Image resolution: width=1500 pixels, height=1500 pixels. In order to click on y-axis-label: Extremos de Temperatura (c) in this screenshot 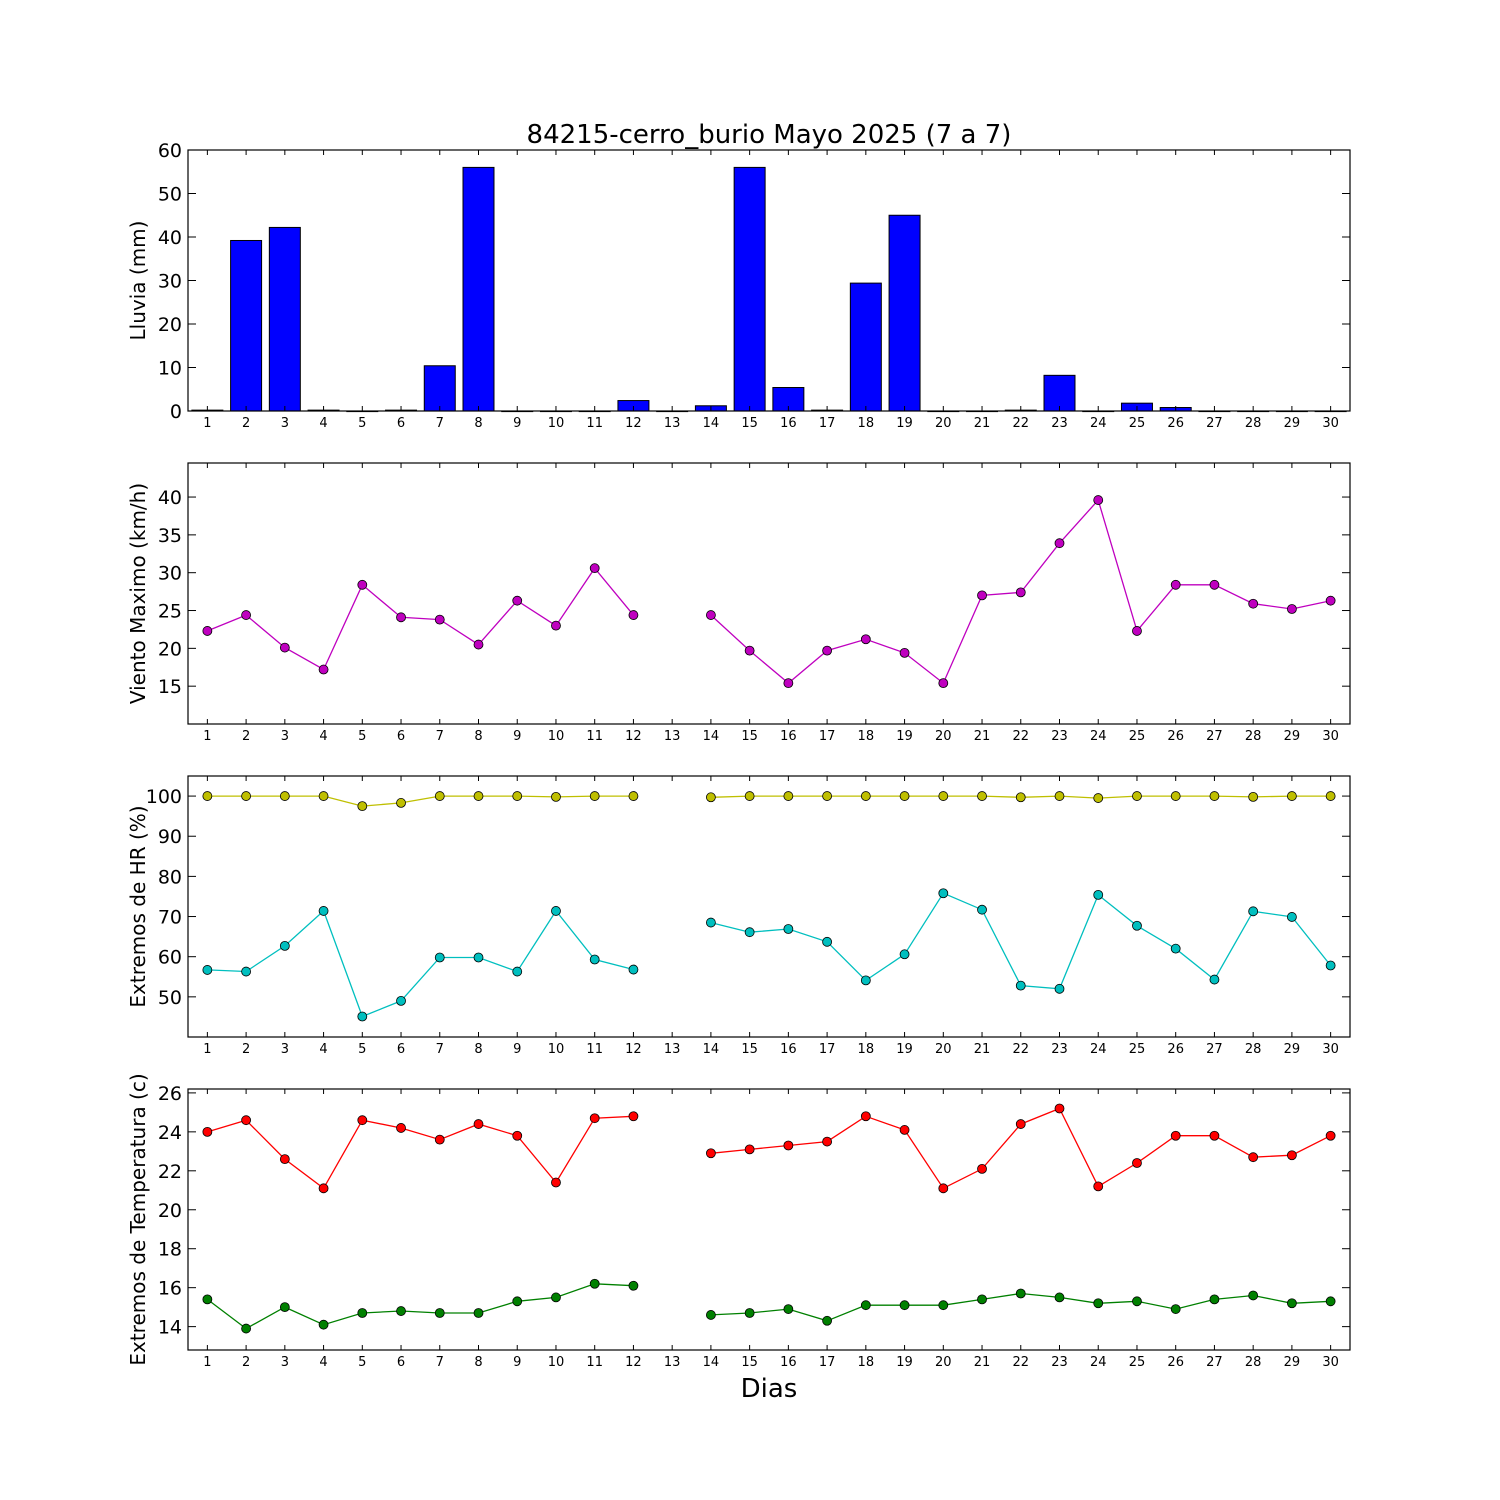, I will do `click(138, 1219)`.